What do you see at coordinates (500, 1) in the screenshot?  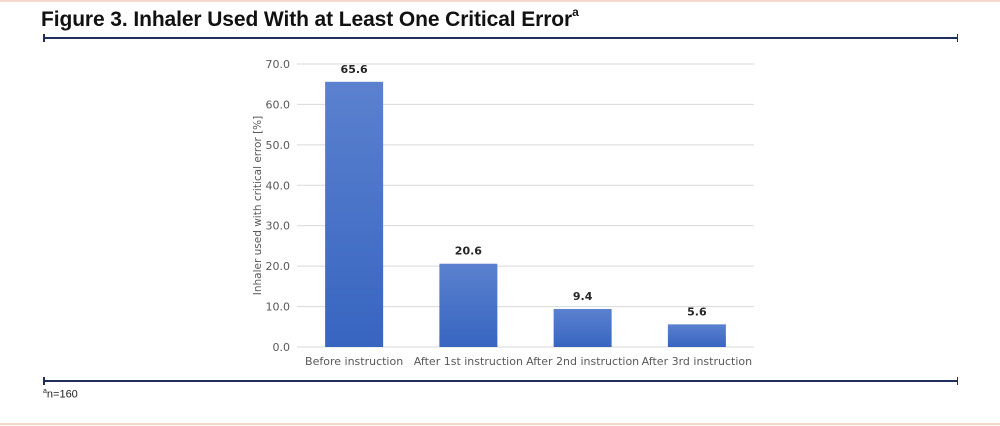 I see `page-top-border` at bounding box center [500, 1].